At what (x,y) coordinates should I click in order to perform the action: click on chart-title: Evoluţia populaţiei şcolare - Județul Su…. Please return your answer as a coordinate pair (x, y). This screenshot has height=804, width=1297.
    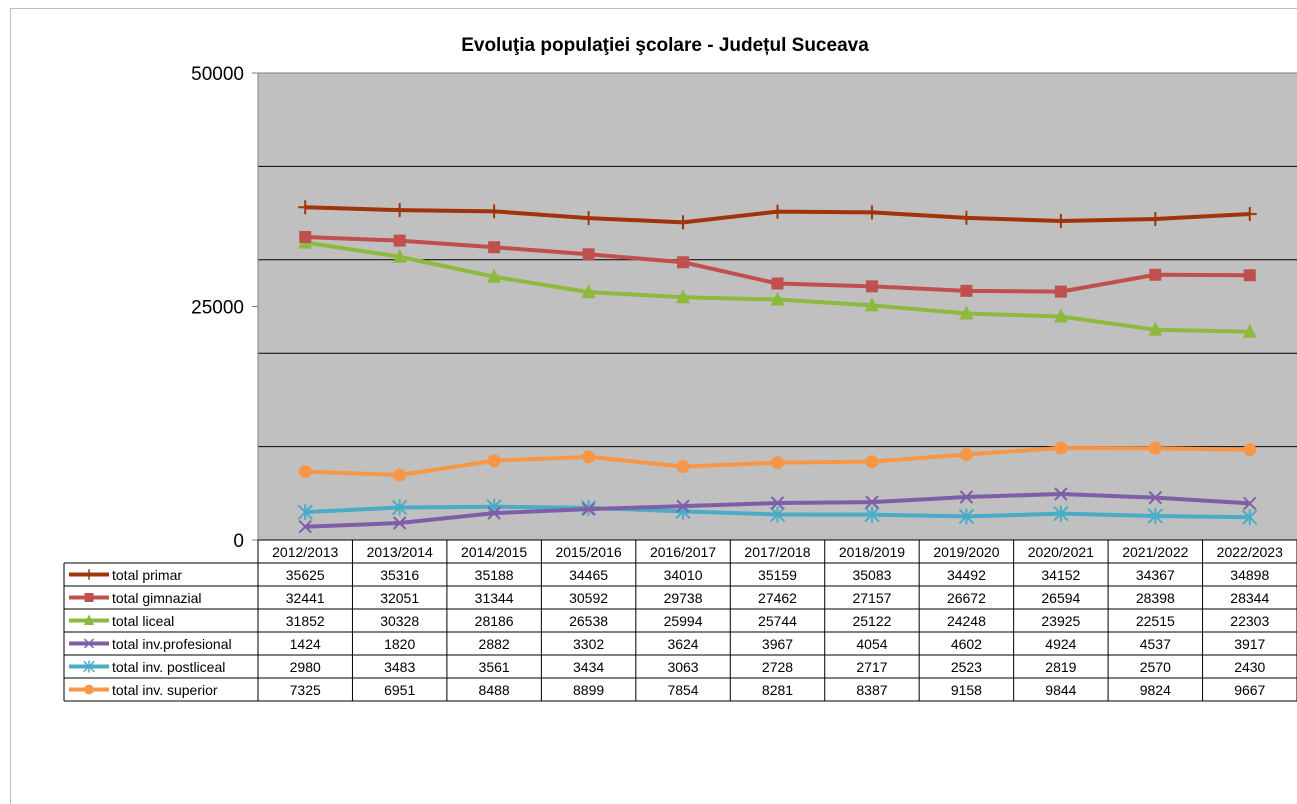
    Looking at the image, I should click on (665, 45).